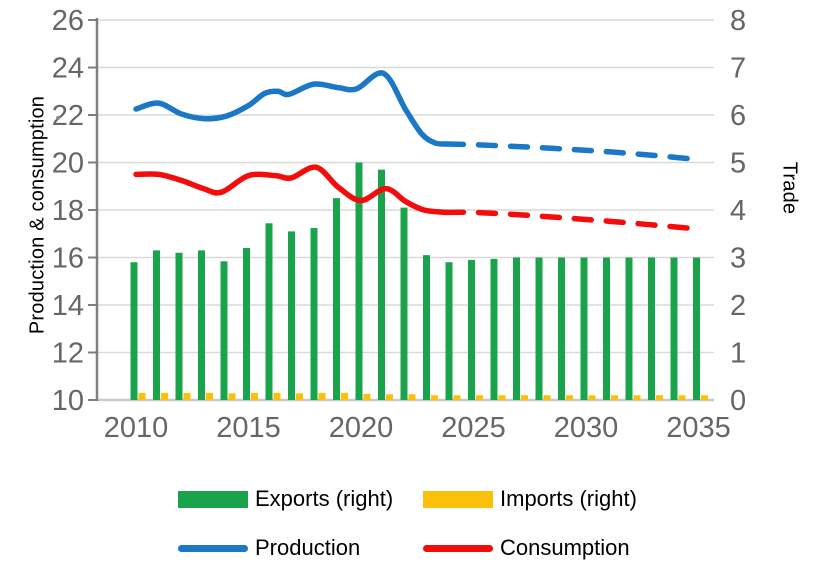 This screenshot has height=578, width=820. What do you see at coordinates (789, 188) in the screenshot?
I see `right-axis-title: Trade` at bounding box center [789, 188].